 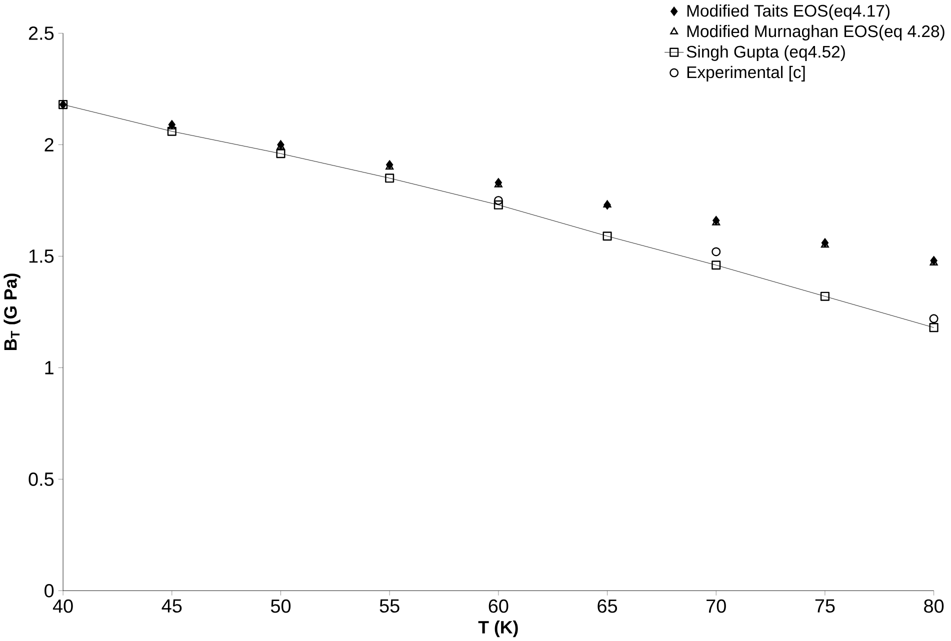 What do you see at coordinates (788, 12) in the screenshot?
I see `legend-label: Modified Taits EOS(eq4.17)` at bounding box center [788, 12].